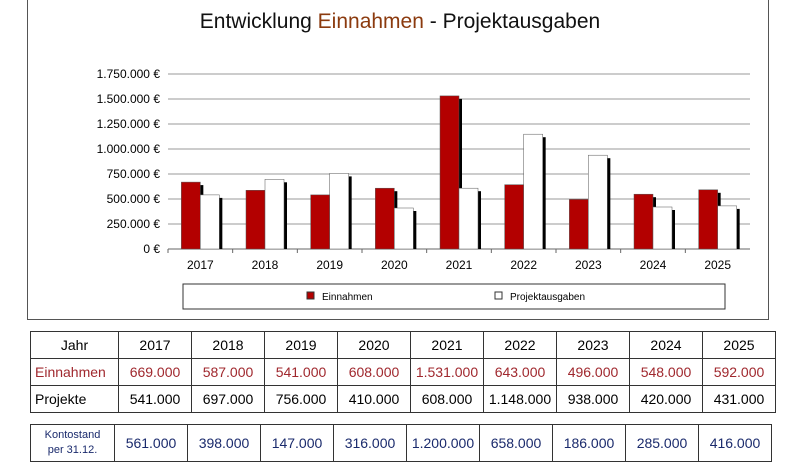 Image resolution: width=800 pixels, height=467 pixels. What do you see at coordinates (265, 265) in the screenshot?
I see `x-tick-label: 2018` at bounding box center [265, 265].